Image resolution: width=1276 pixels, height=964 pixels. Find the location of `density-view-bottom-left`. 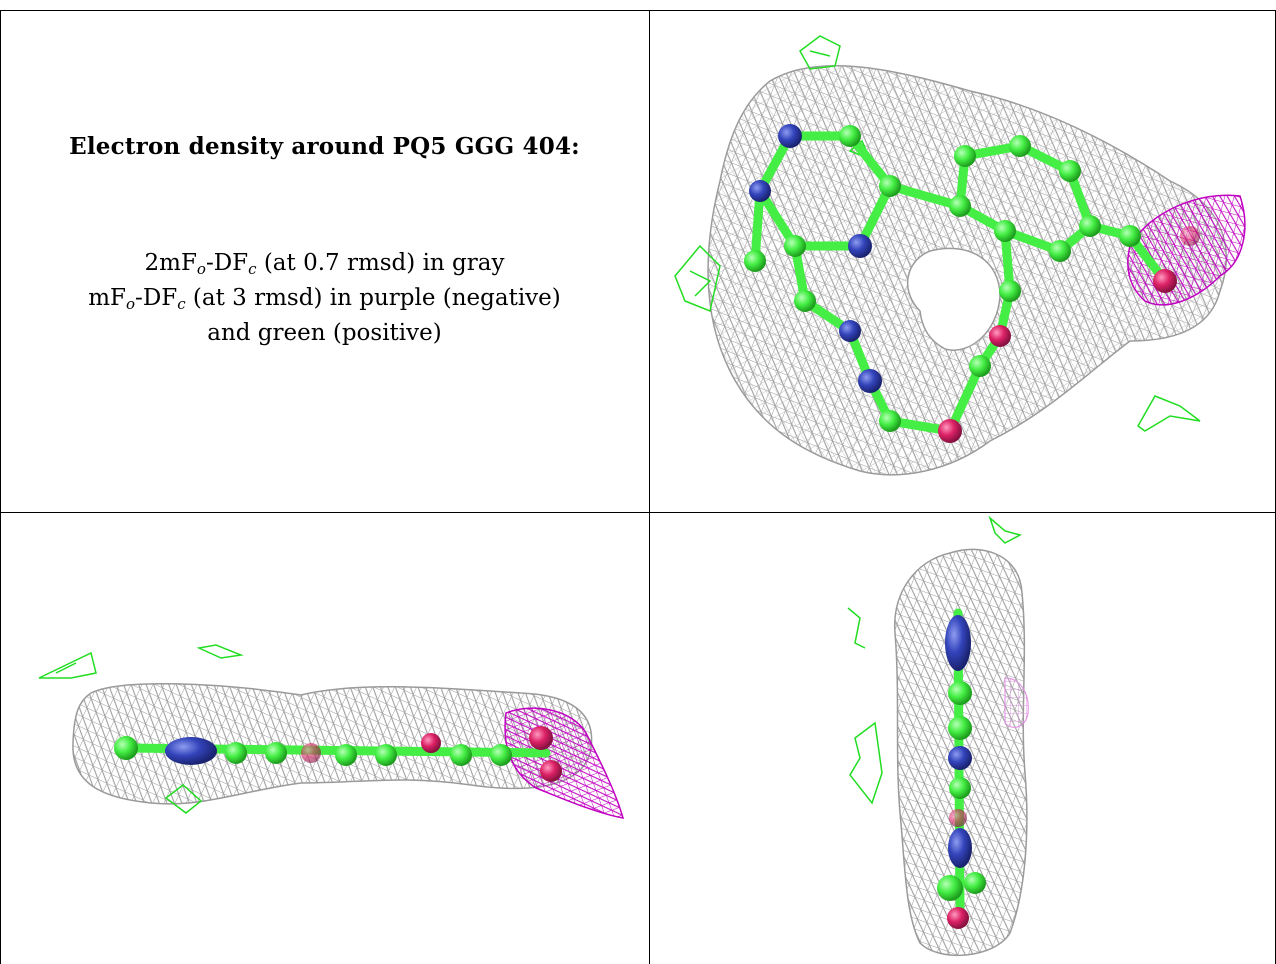

density-view-bottom-left is located at coordinates (331, 731).